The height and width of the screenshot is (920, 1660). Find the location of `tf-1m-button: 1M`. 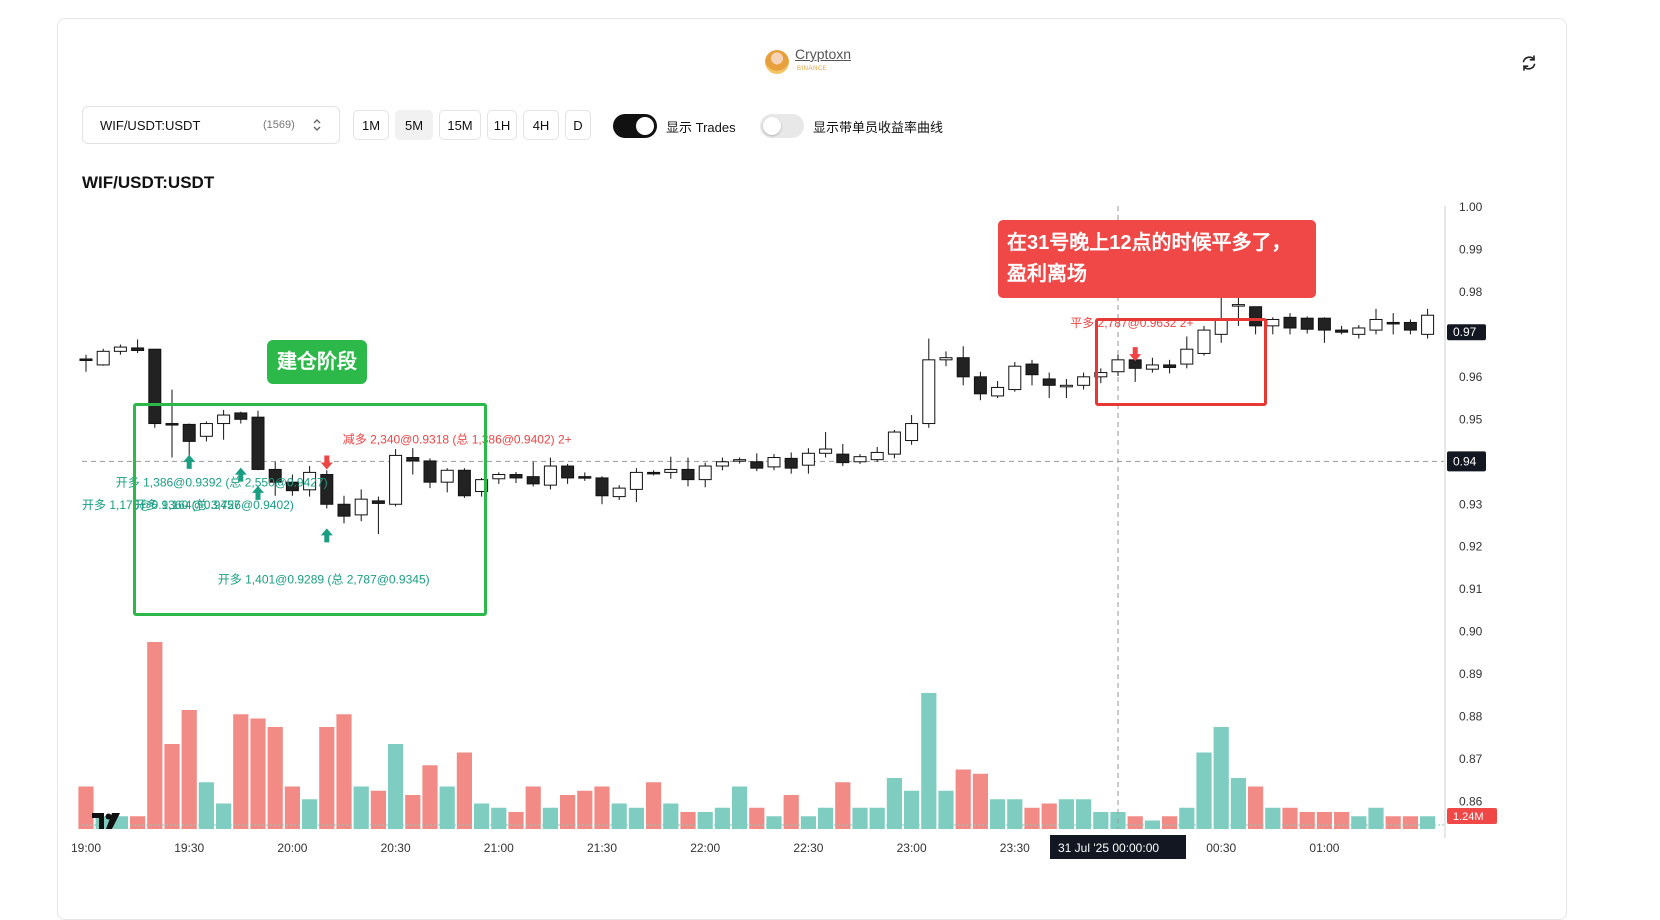

tf-1m-button: 1M is located at coordinates (371, 125).